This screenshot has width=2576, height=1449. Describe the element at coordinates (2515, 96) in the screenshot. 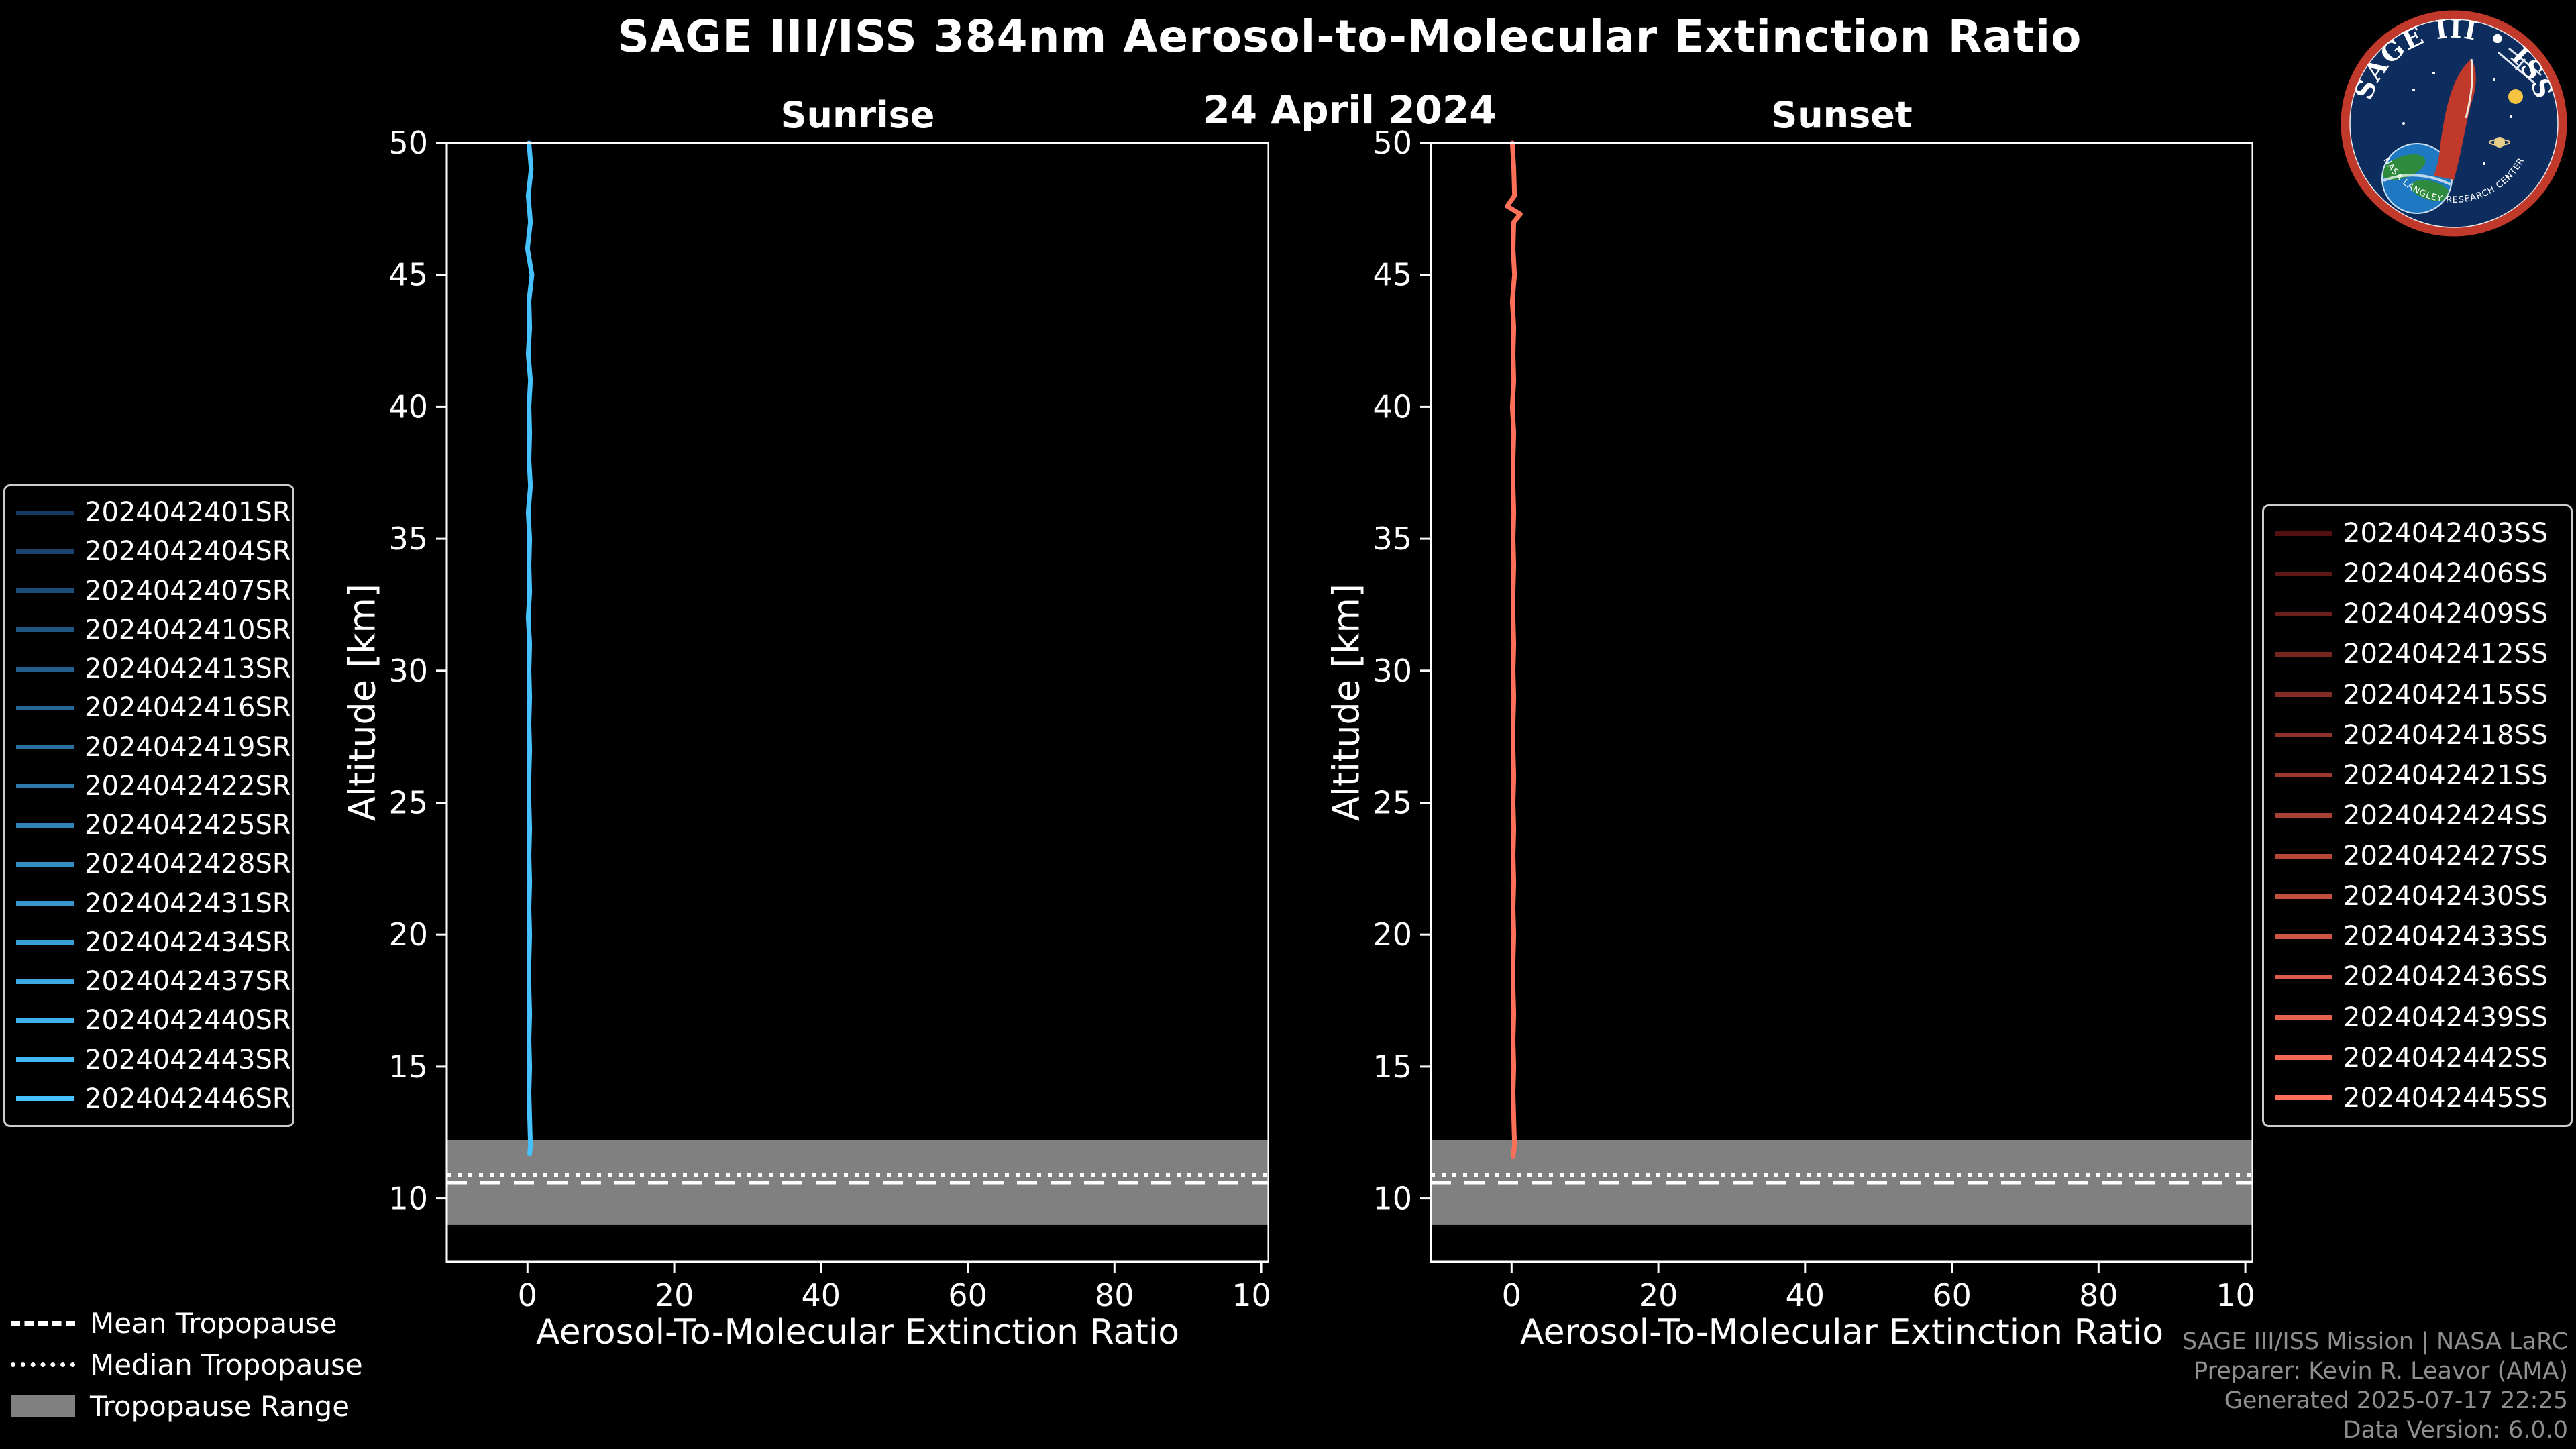

I see `sun-icon` at that location.